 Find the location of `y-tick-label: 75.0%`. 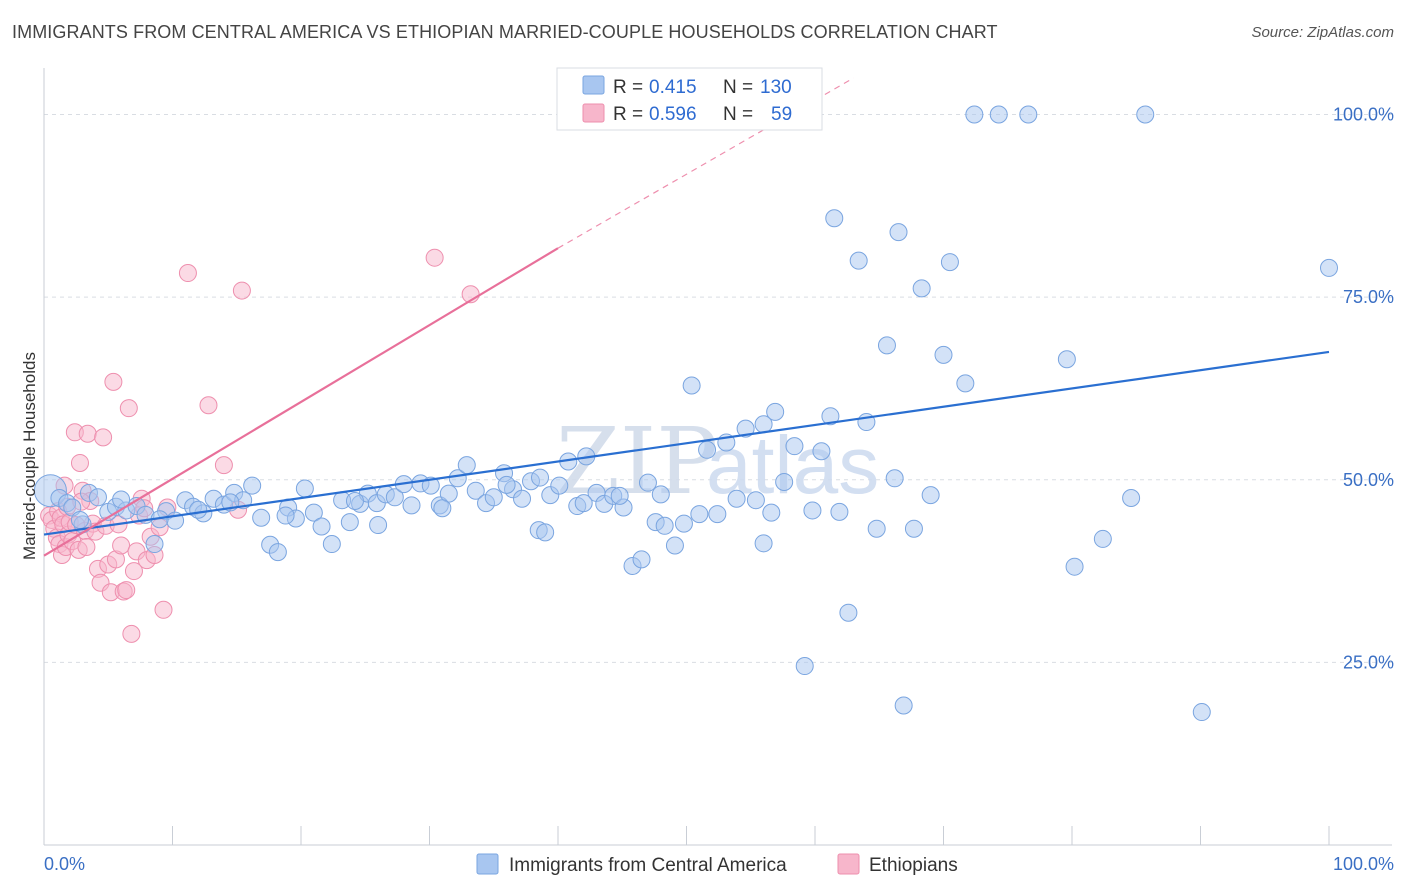

y-tick-label: 75.0% is located at coordinates (1368, 297).